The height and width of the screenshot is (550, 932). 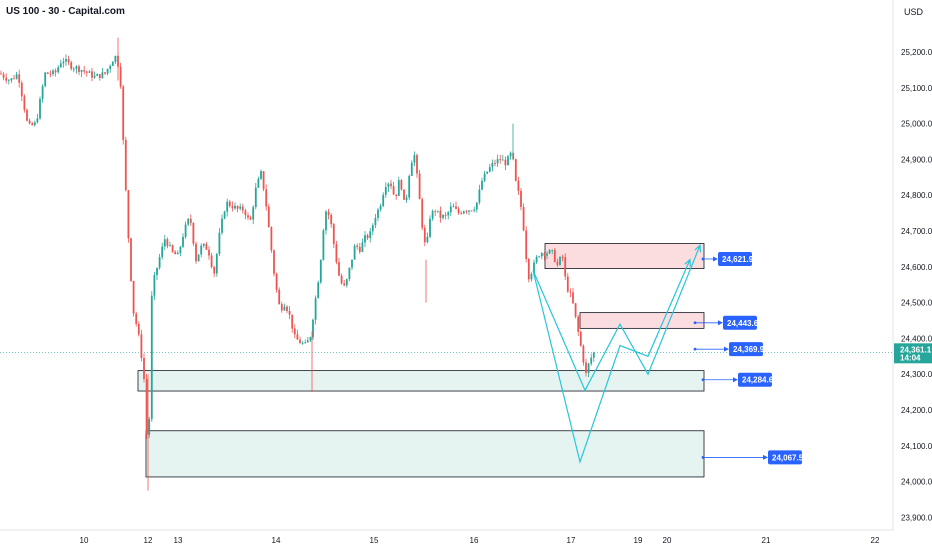 I want to click on x-tick-label: 16, so click(x=474, y=540).